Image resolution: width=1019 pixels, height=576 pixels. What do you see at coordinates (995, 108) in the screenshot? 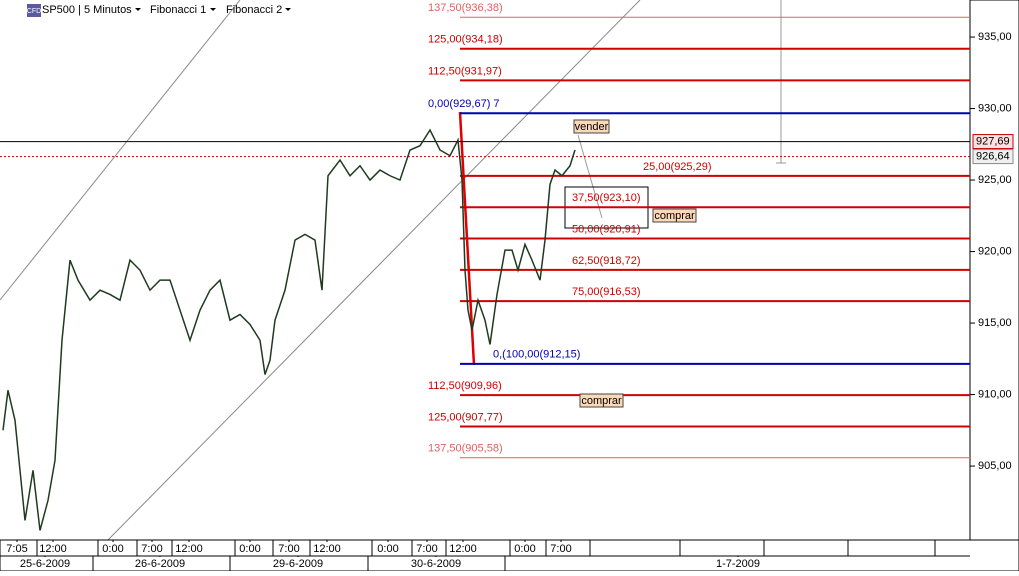
I see `y-tick-label: 930,00` at bounding box center [995, 108].